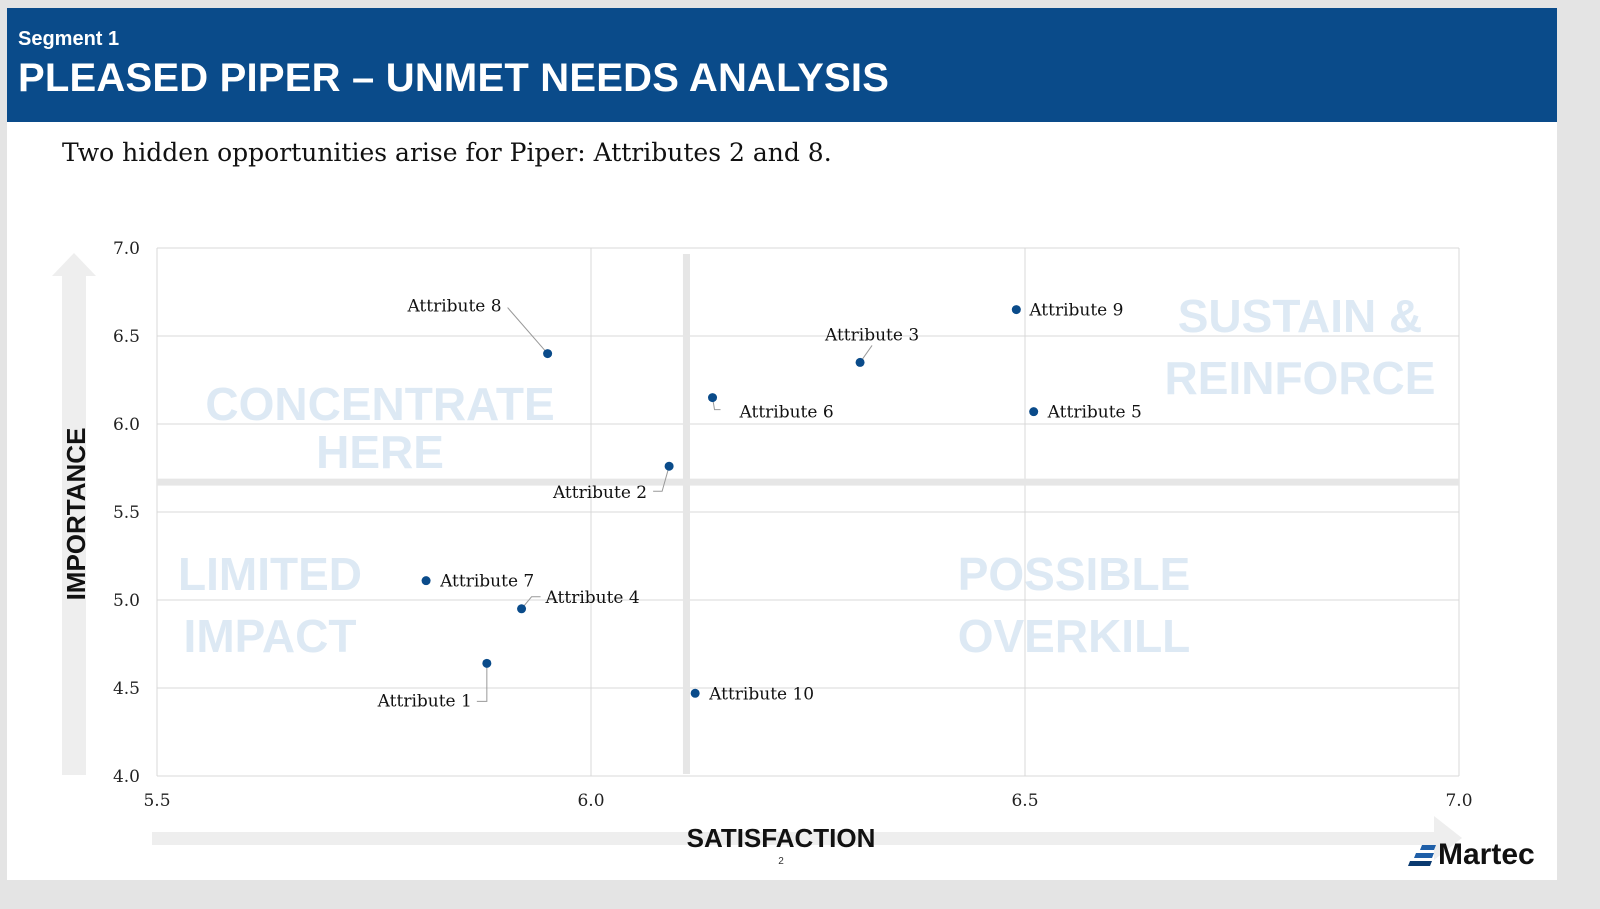 This screenshot has height=909, width=1600. Describe the element at coordinates (126, 777) in the screenshot. I see `y-tick-label: 4.0` at that location.